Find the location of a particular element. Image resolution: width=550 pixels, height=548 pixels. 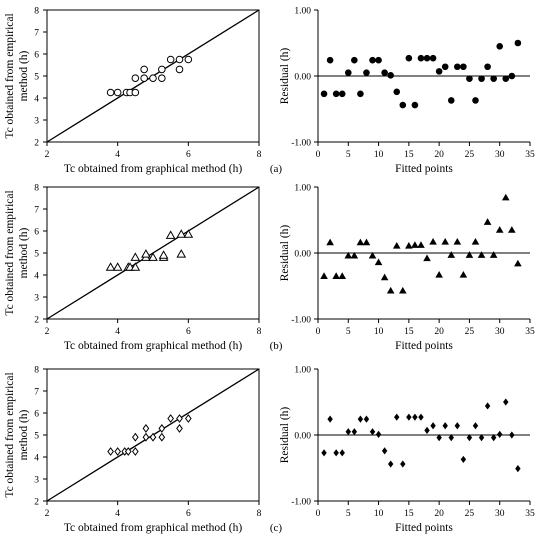

y-tick-label: 1.00 is located at coordinates (302, 371).